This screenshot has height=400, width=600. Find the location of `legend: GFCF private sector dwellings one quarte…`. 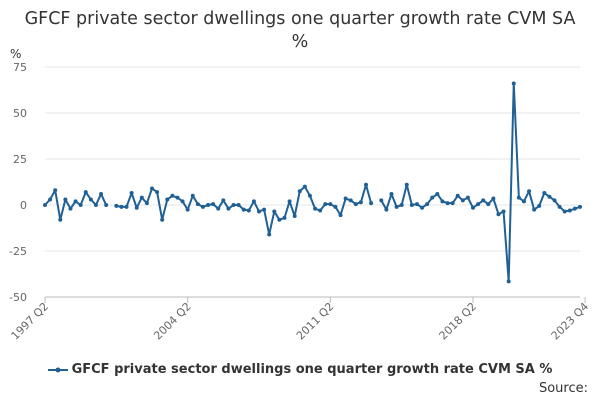

legend: GFCF private sector dwellings one quarte… is located at coordinates (300, 369).